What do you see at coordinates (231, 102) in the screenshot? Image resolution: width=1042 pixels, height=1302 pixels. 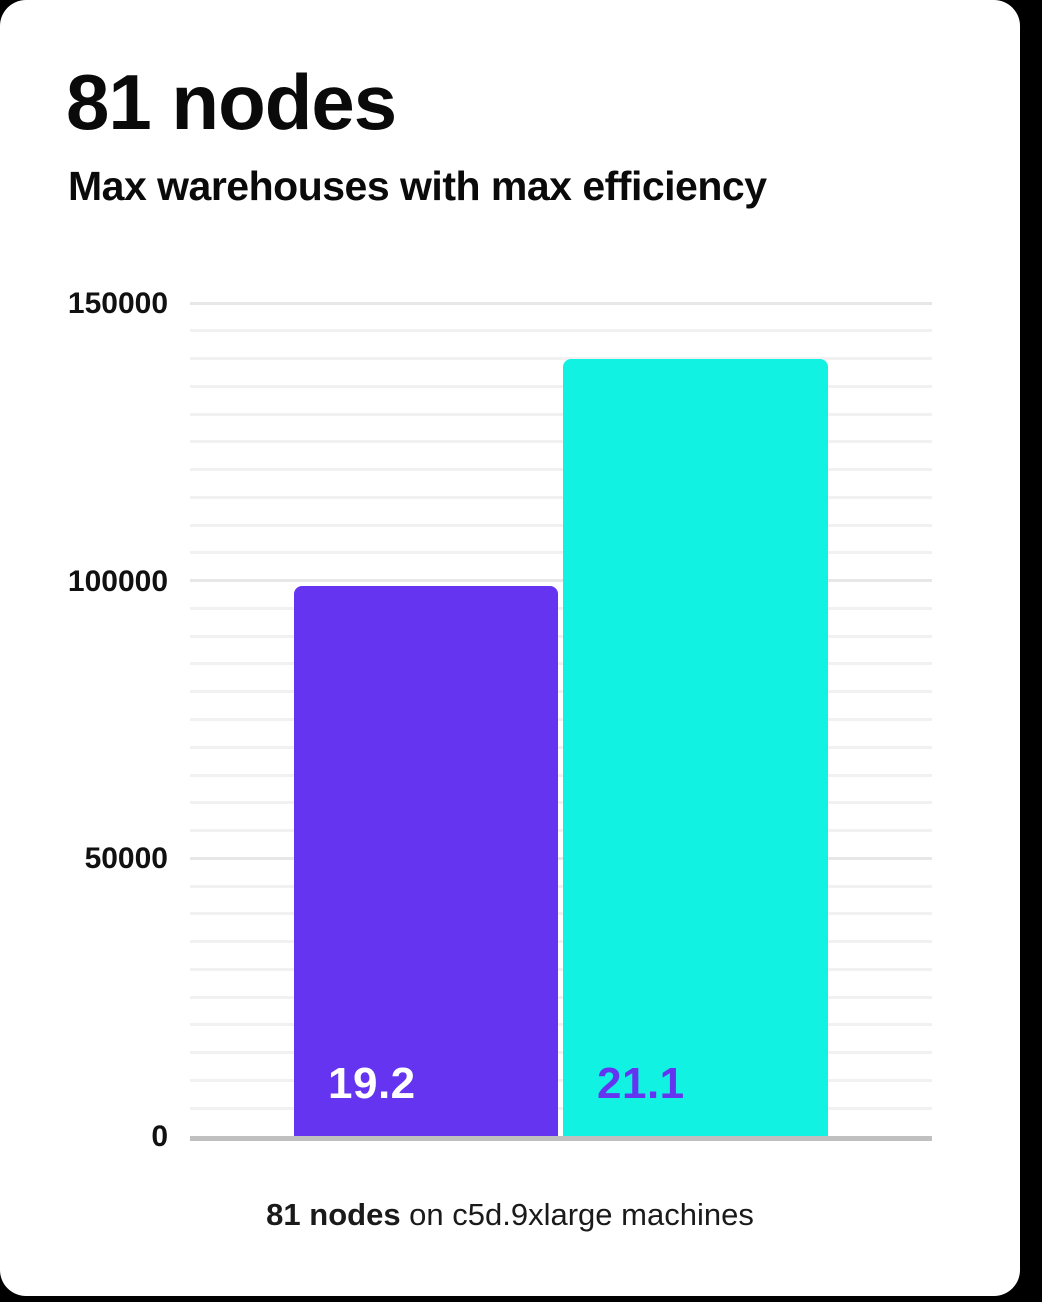 I see `page-title: 81 nodes` at bounding box center [231, 102].